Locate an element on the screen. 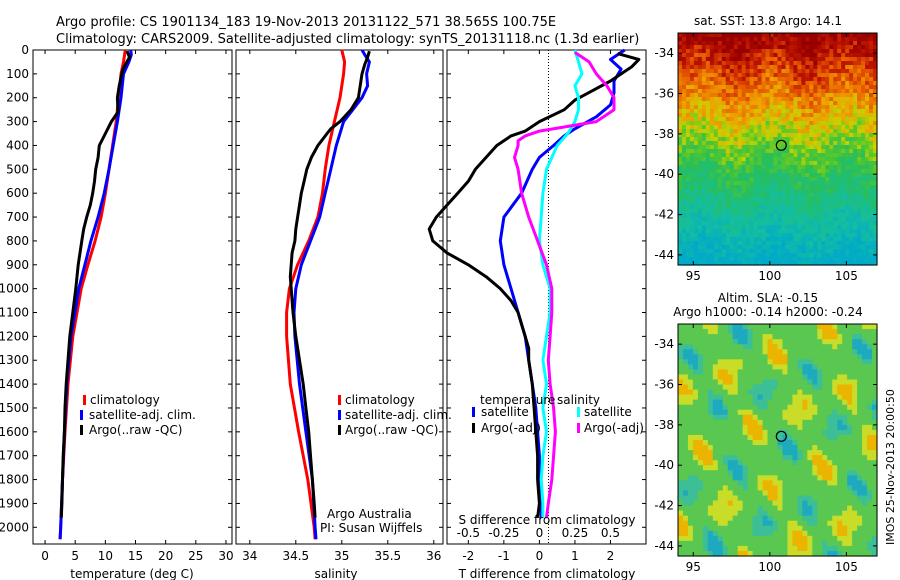  depth-tick-label: 1200 is located at coordinates (14, 336).